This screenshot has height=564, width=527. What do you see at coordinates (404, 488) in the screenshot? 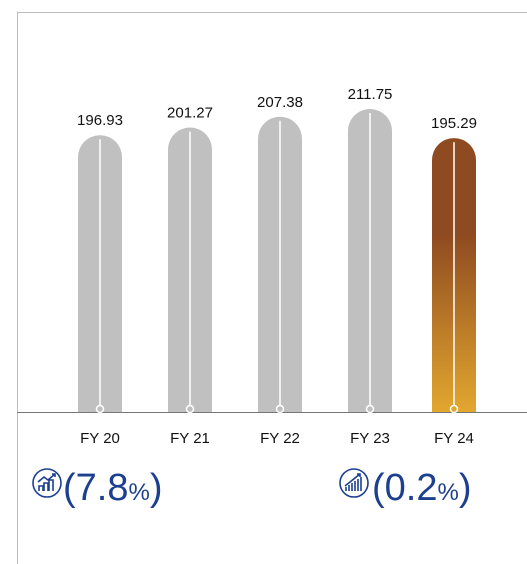
I see `annotation-value: (0.2` at bounding box center [404, 488].